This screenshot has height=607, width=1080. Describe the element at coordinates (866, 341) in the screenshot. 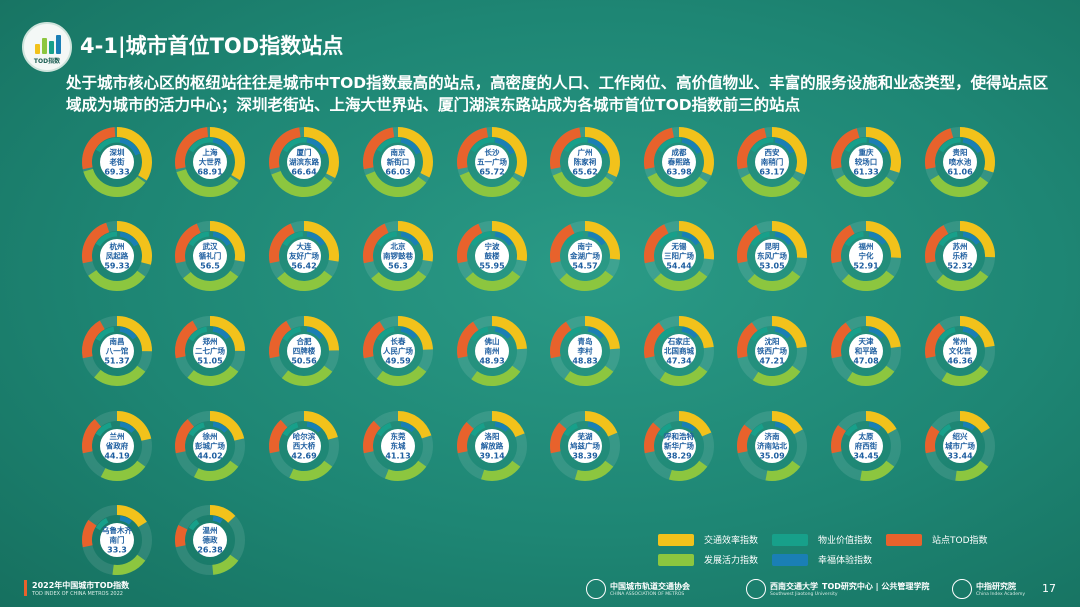

I see `station-city-label: 天津` at that location.